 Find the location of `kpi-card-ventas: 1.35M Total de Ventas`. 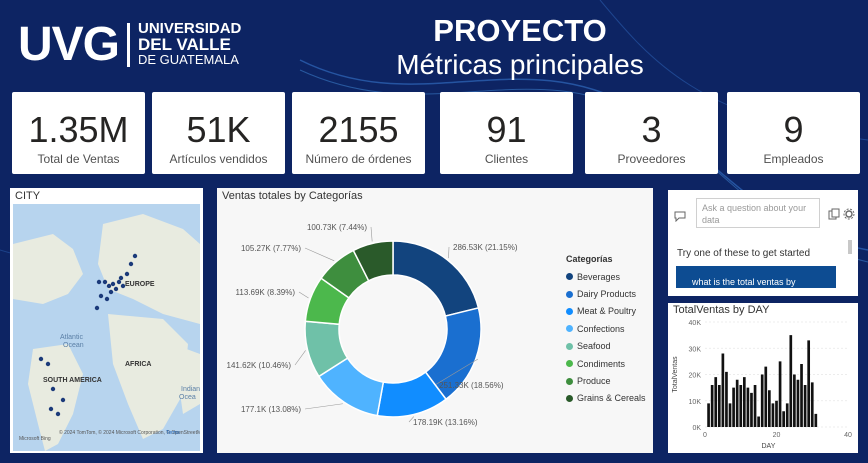

kpi-card-ventas: 1.35M Total de Ventas is located at coordinates (78, 133).